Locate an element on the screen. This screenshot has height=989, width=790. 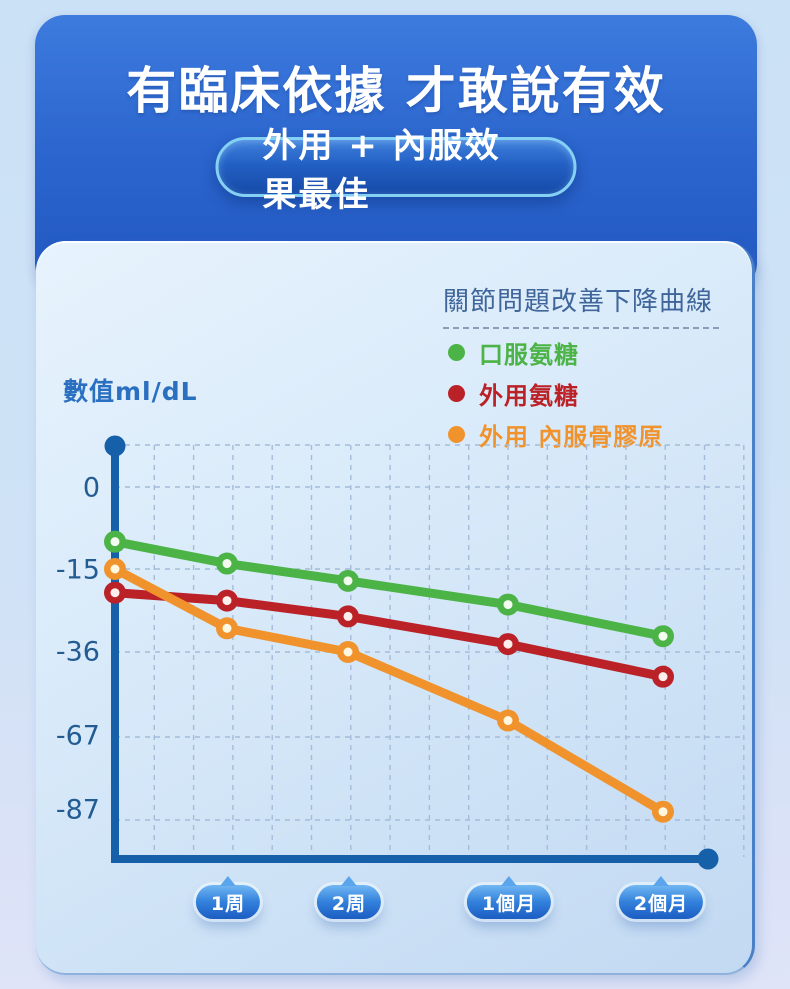
x-tick-label: 1周 is located at coordinates (228, 903).